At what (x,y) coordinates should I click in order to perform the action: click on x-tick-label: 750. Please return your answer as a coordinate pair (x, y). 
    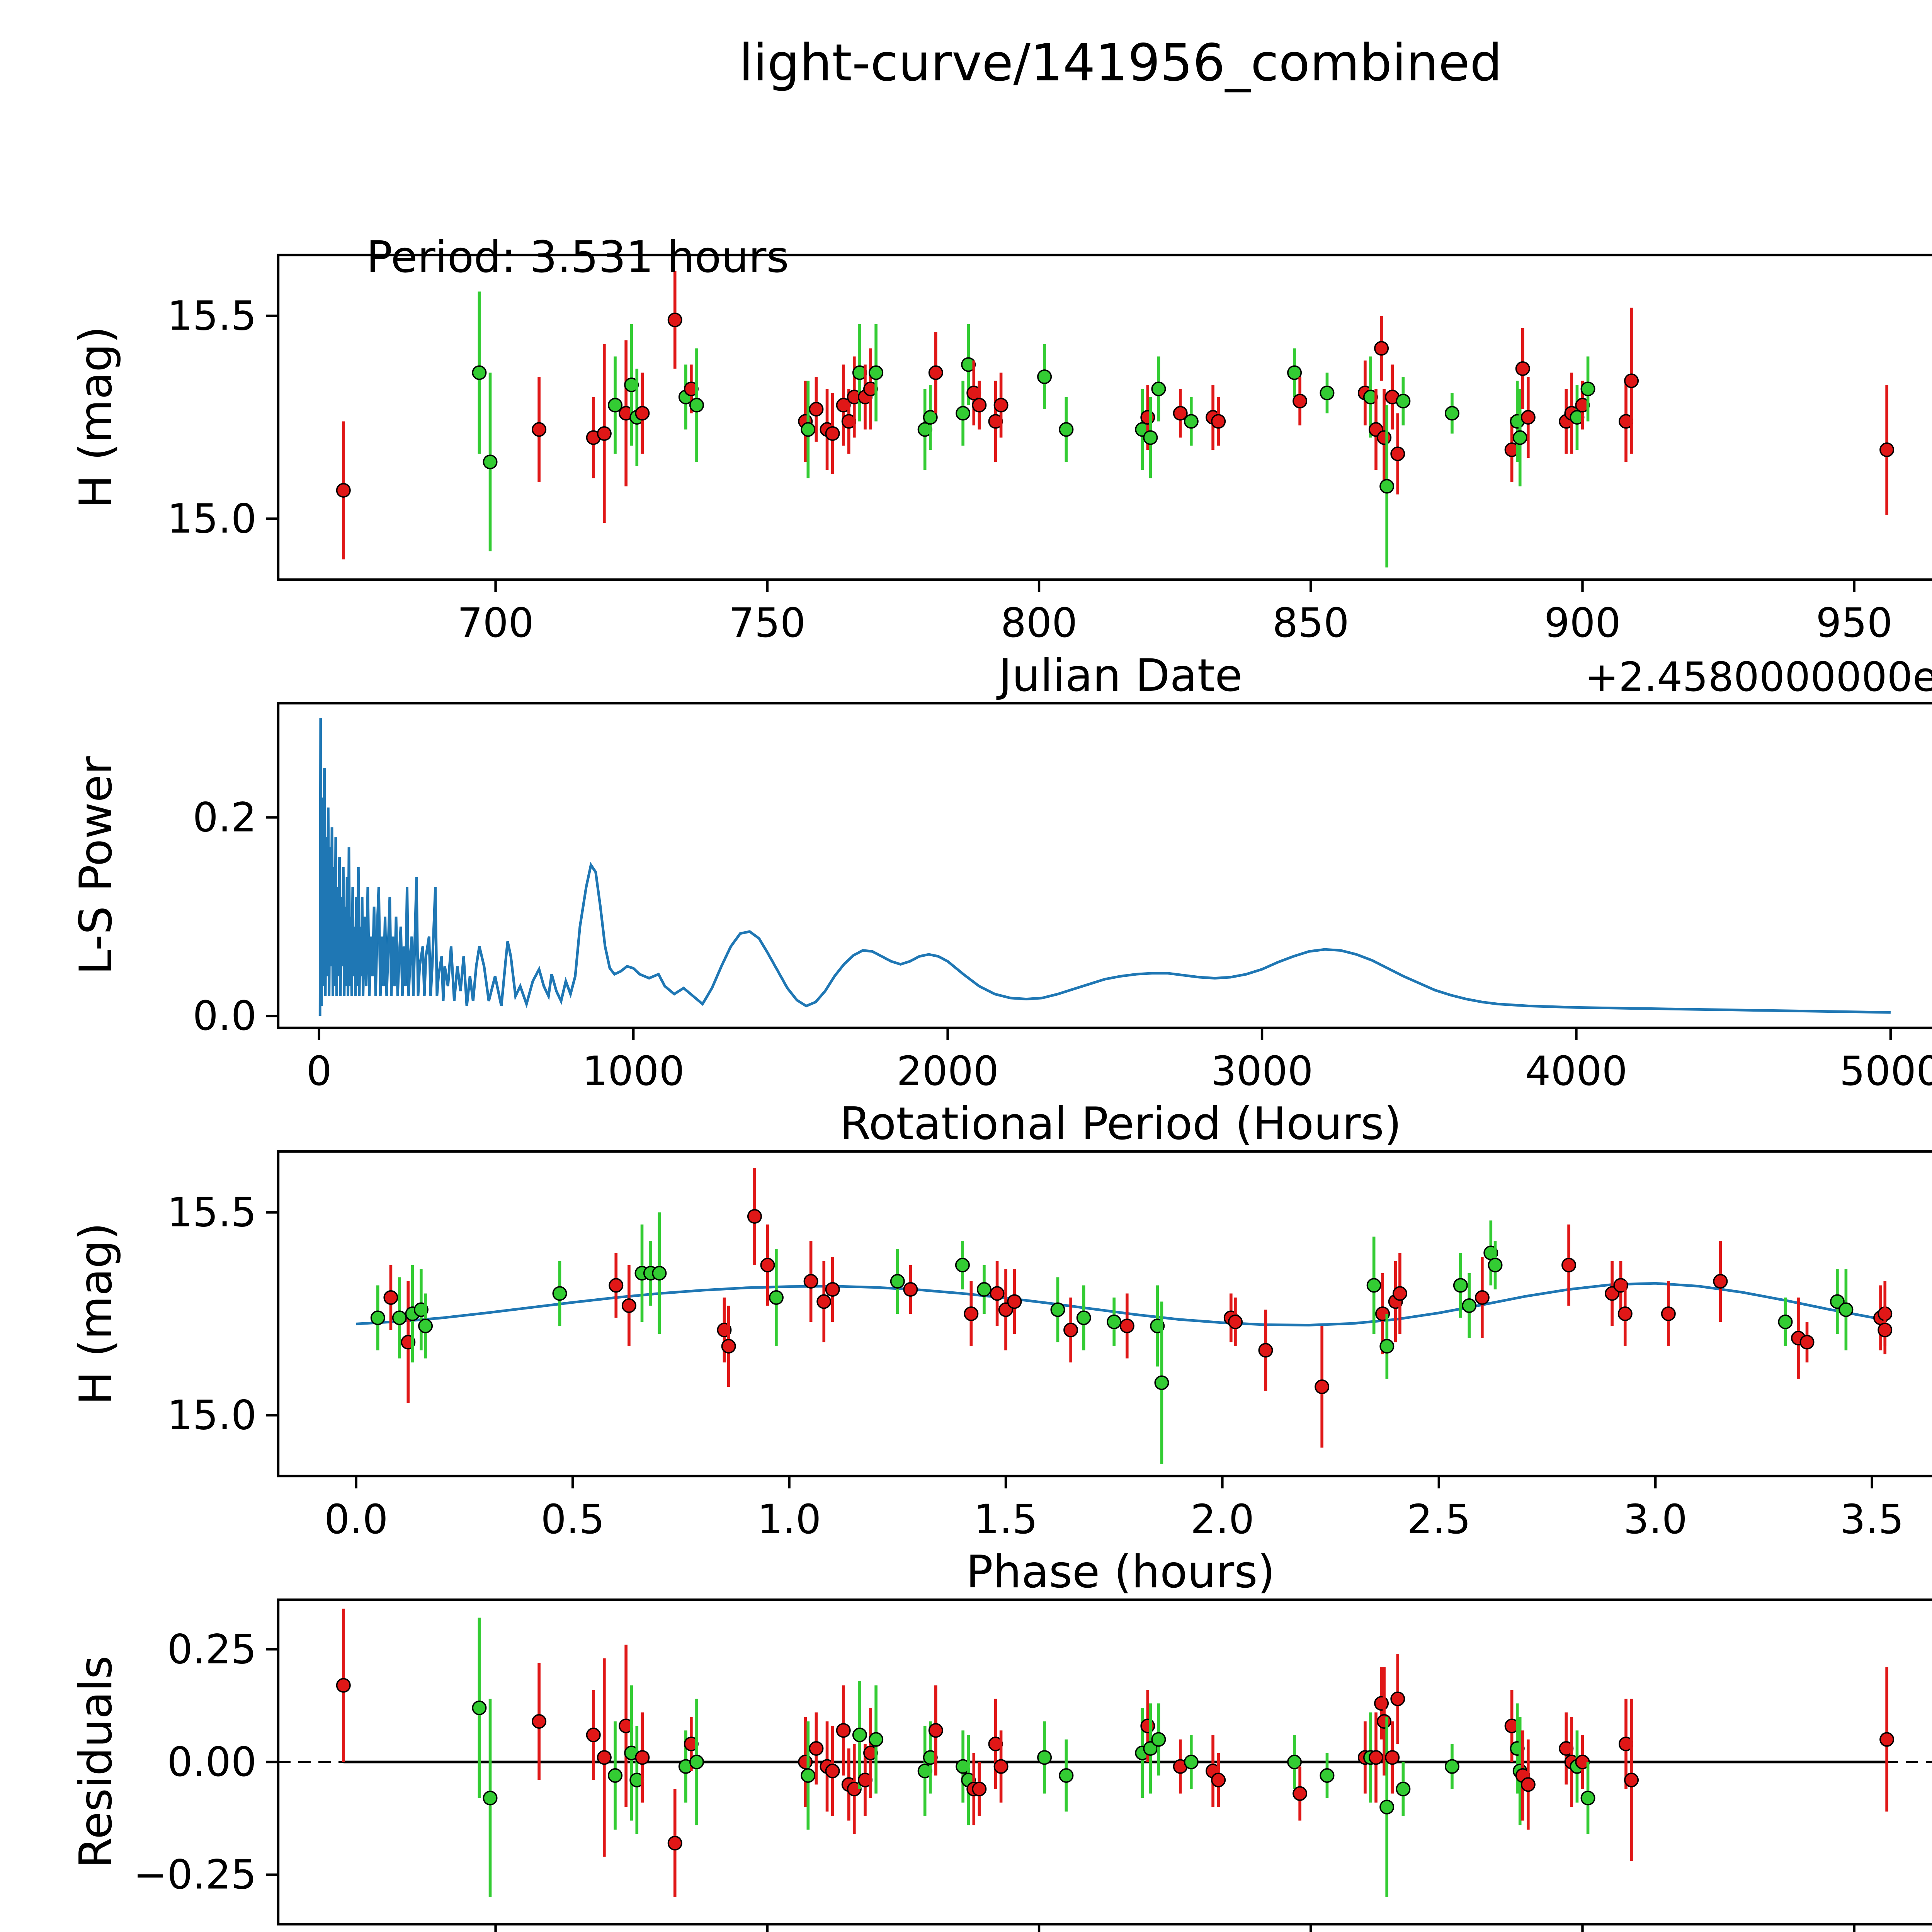
    Looking at the image, I should click on (767, 623).